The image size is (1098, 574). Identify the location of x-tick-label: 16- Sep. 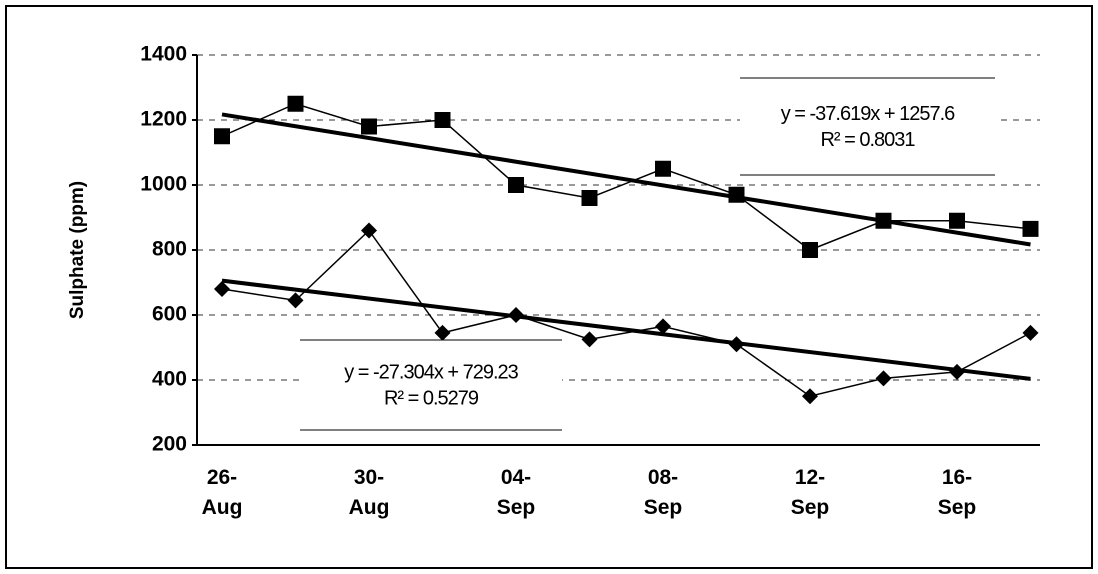
(957, 492).